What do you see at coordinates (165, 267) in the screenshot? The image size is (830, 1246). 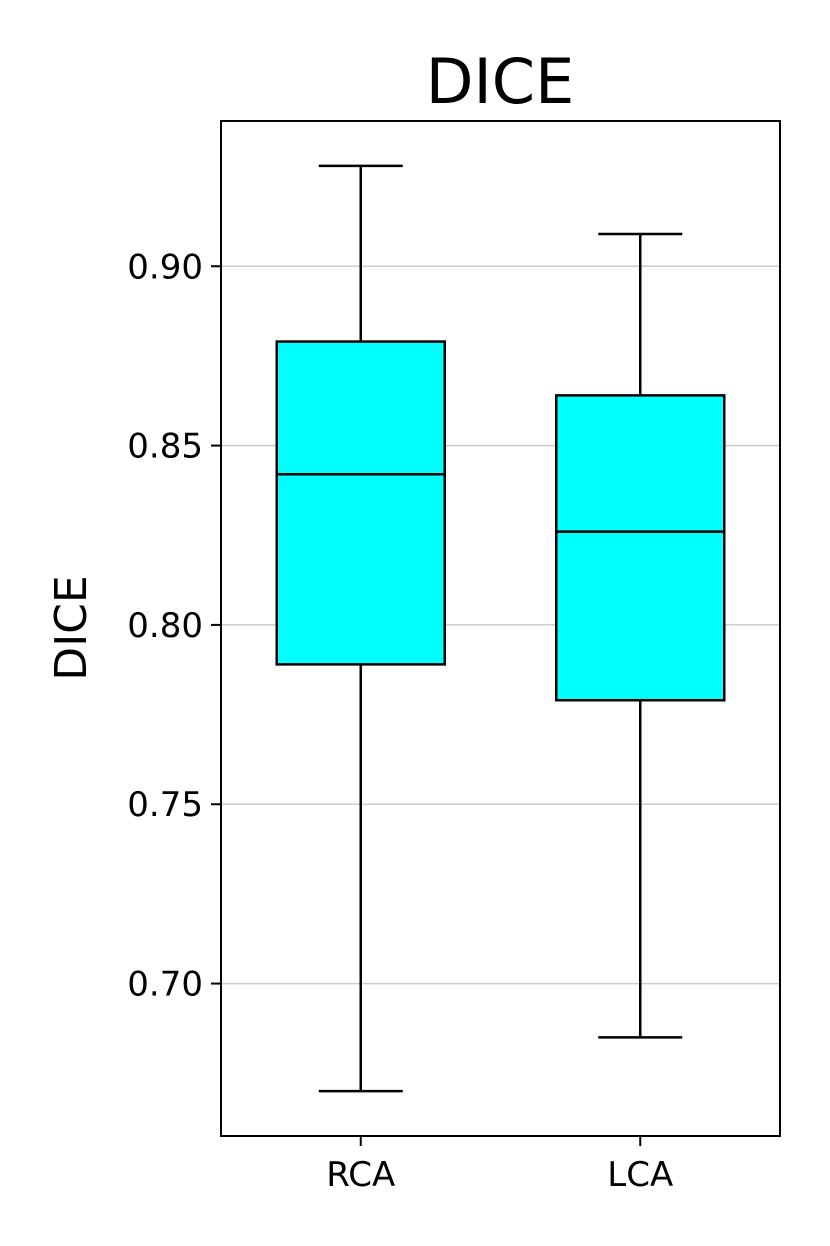 I see `y-tick-label: 0.90` at bounding box center [165, 267].